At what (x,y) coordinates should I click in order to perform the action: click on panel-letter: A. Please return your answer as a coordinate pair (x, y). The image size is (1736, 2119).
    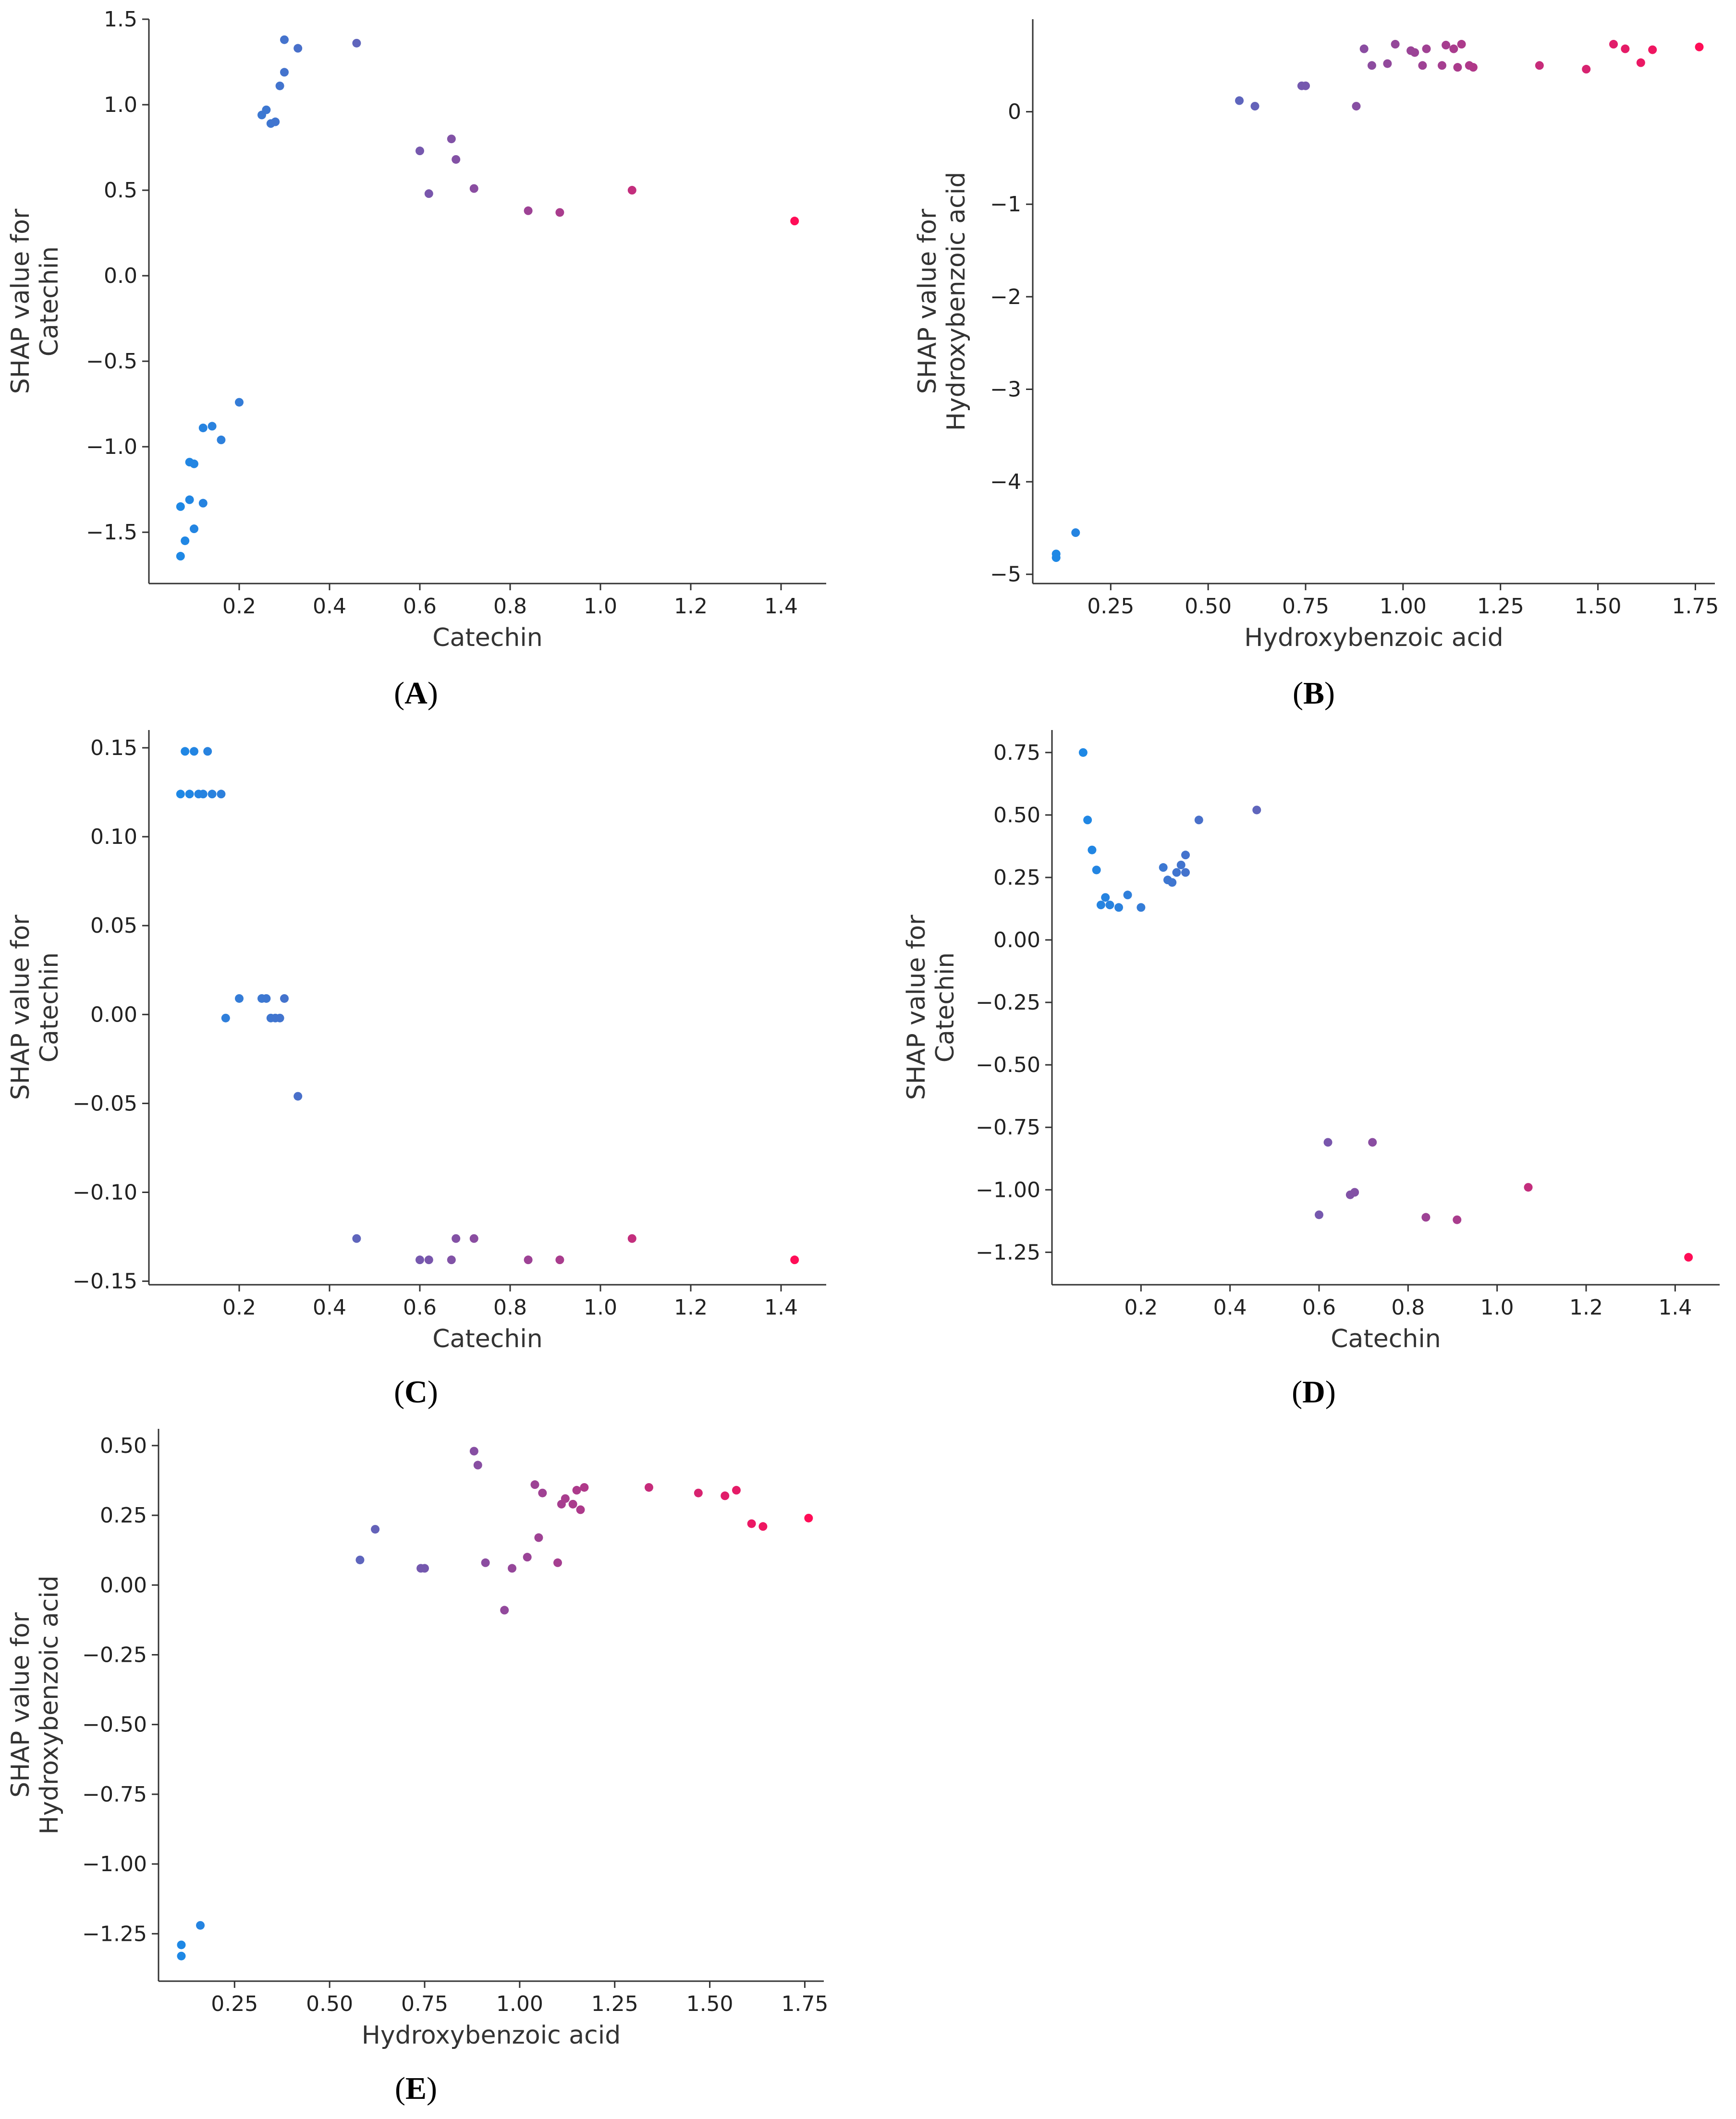
    Looking at the image, I should click on (416, 693).